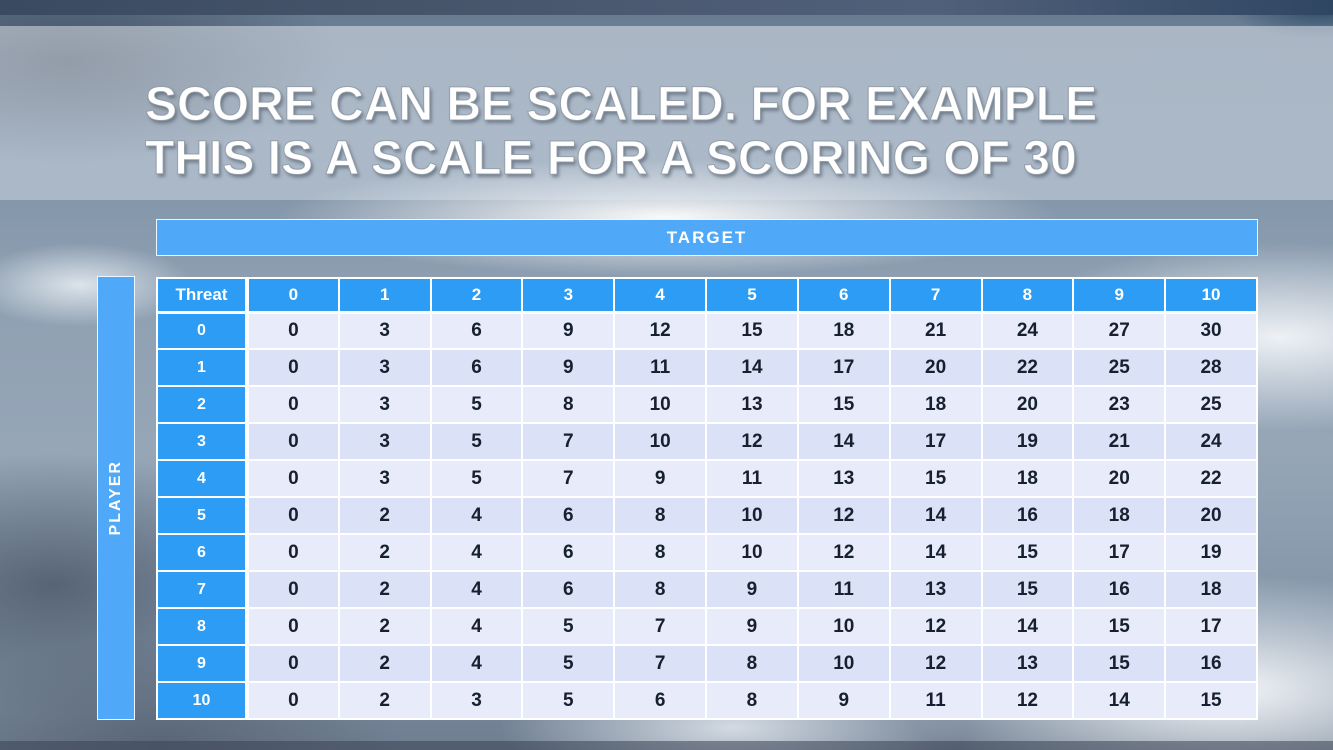  I want to click on score-cell: 21, so click(1119, 441).